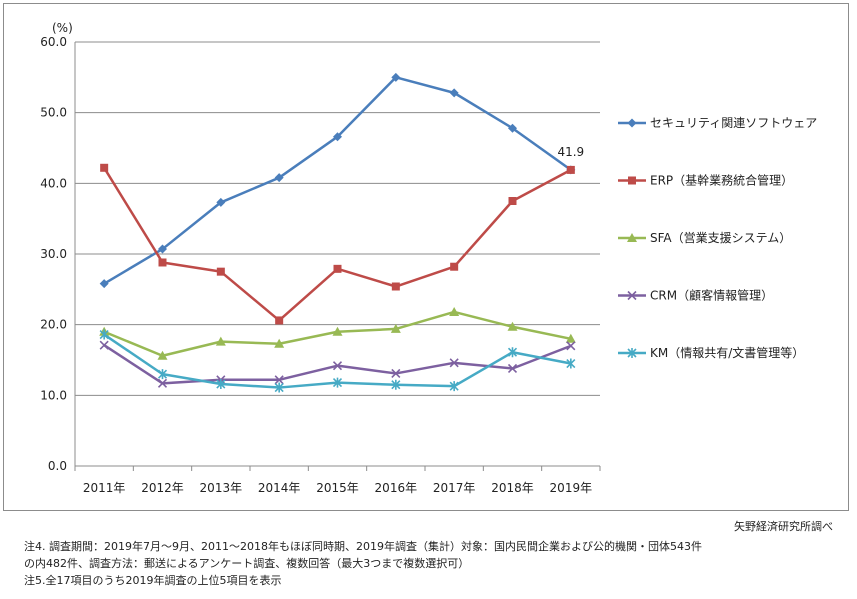  I want to click on x-tick-label: 2012年, so click(162, 488).